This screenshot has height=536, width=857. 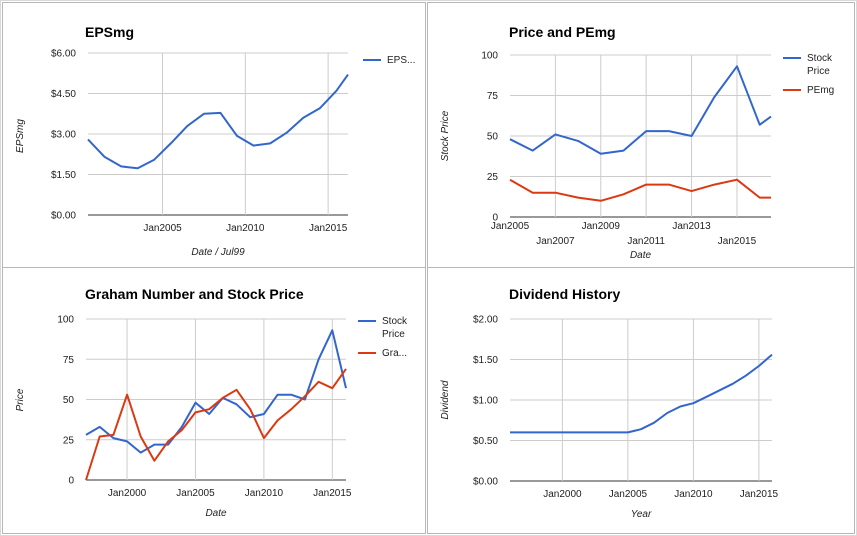 I want to click on dividend-y-tick-label: $0.00, so click(x=485, y=482).